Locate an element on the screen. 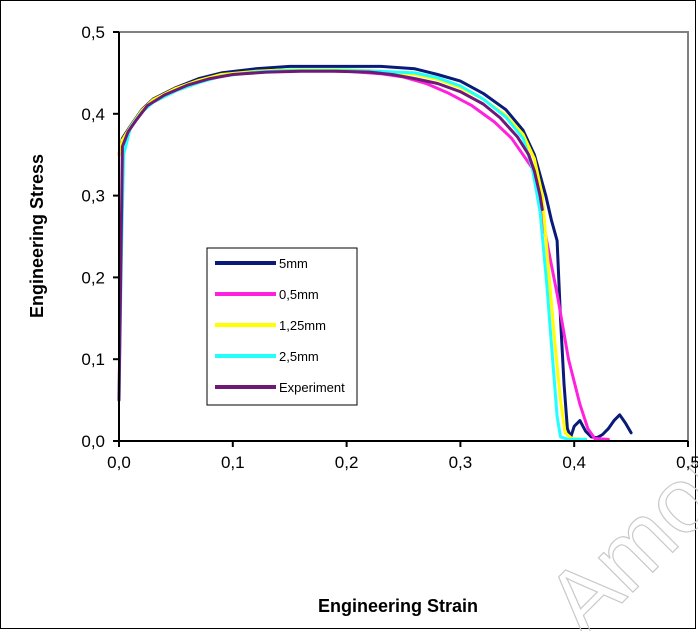 This screenshot has height=631, width=698. legend: 5mm 0,5mm 1,25mm 2,5mm Experiment is located at coordinates (282, 326).